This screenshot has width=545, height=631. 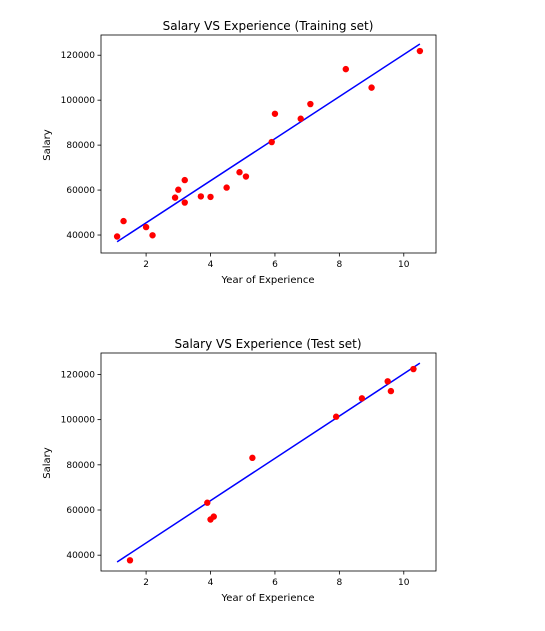 What do you see at coordinates (268, 26) in the screenshot?
I see `chart-title: Salary VS Experience (Training set)` at bounding box center [268, 26].